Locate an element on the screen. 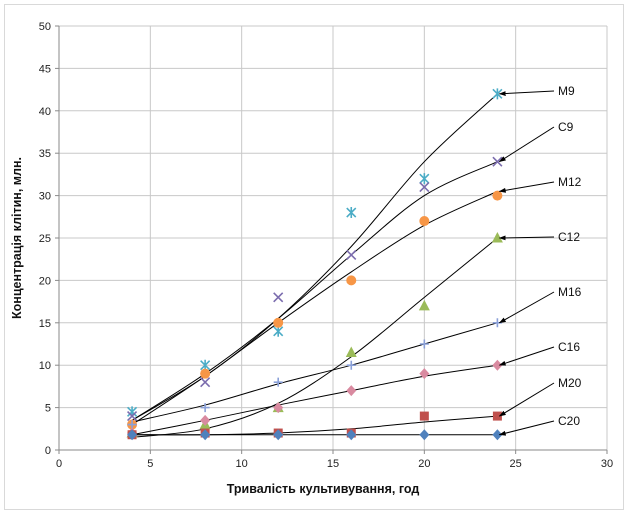  y-tick-label: 15 is located at coordinates (45, 324).